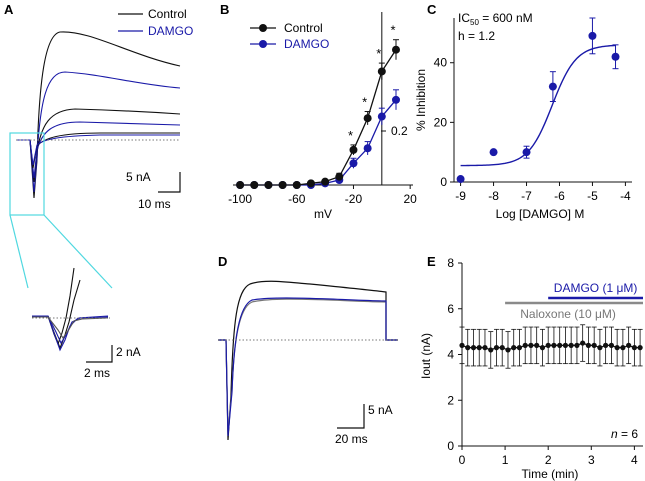 Image resolution: width=645 pixels, height=481 pixels. Describe the element at coordinates (495, 19) in the screenshot. I see `c-ic50-annotation: IC50 = 600 nM` at that location.